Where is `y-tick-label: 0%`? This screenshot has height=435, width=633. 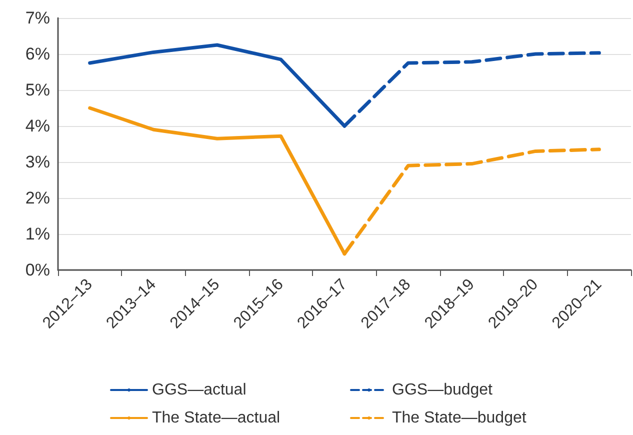
y-tick-label: 0% is located at coordinates (37, 270).